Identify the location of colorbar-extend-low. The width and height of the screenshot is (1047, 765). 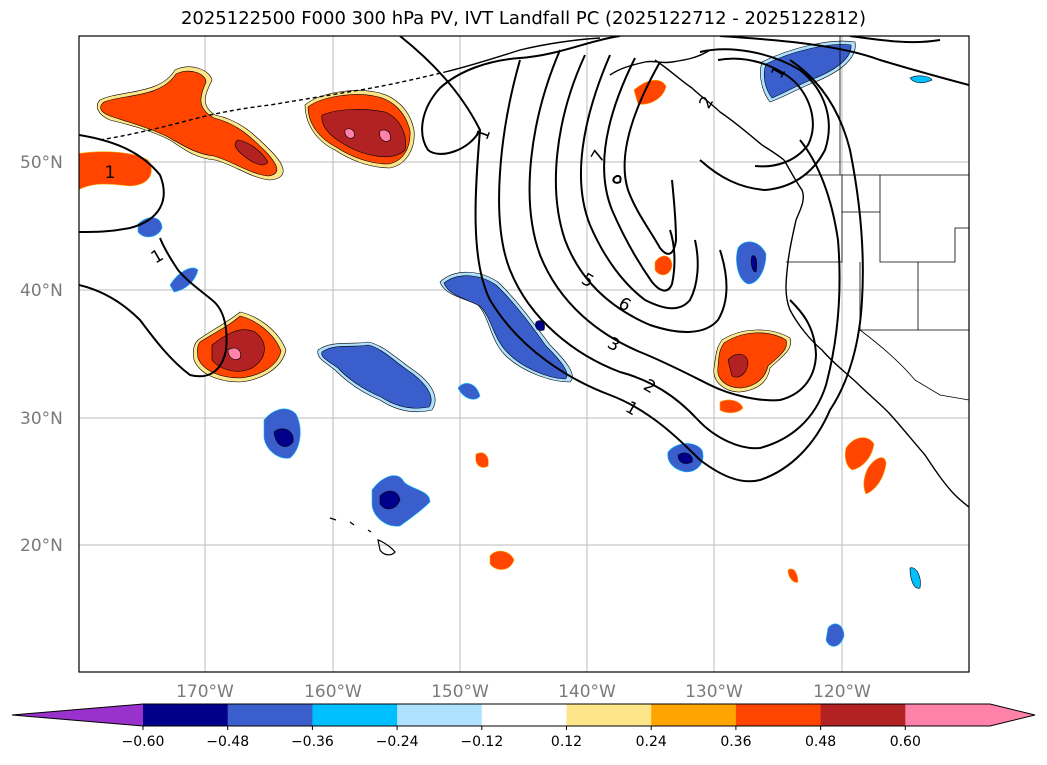
(77, 715).